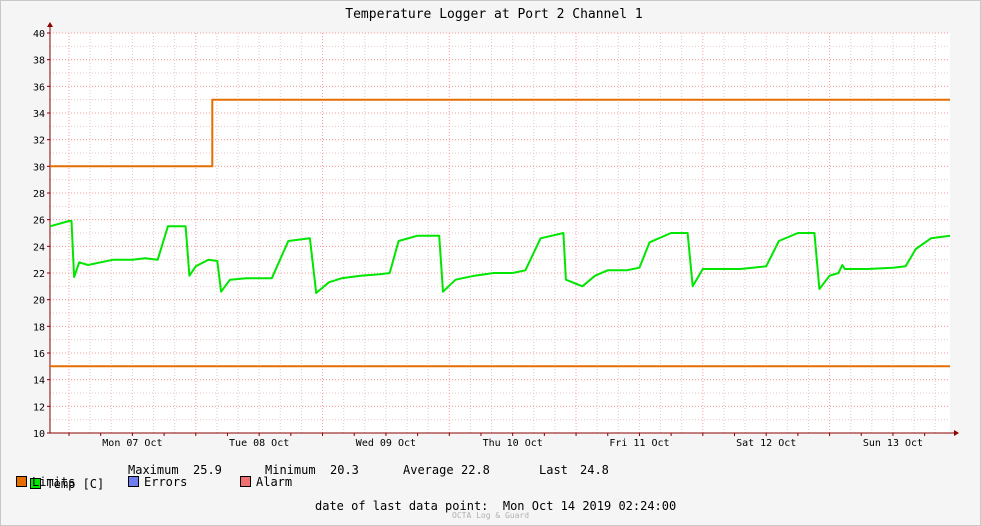 The image size is (981, 526). I want to click on limits-line, so click(500, 133).